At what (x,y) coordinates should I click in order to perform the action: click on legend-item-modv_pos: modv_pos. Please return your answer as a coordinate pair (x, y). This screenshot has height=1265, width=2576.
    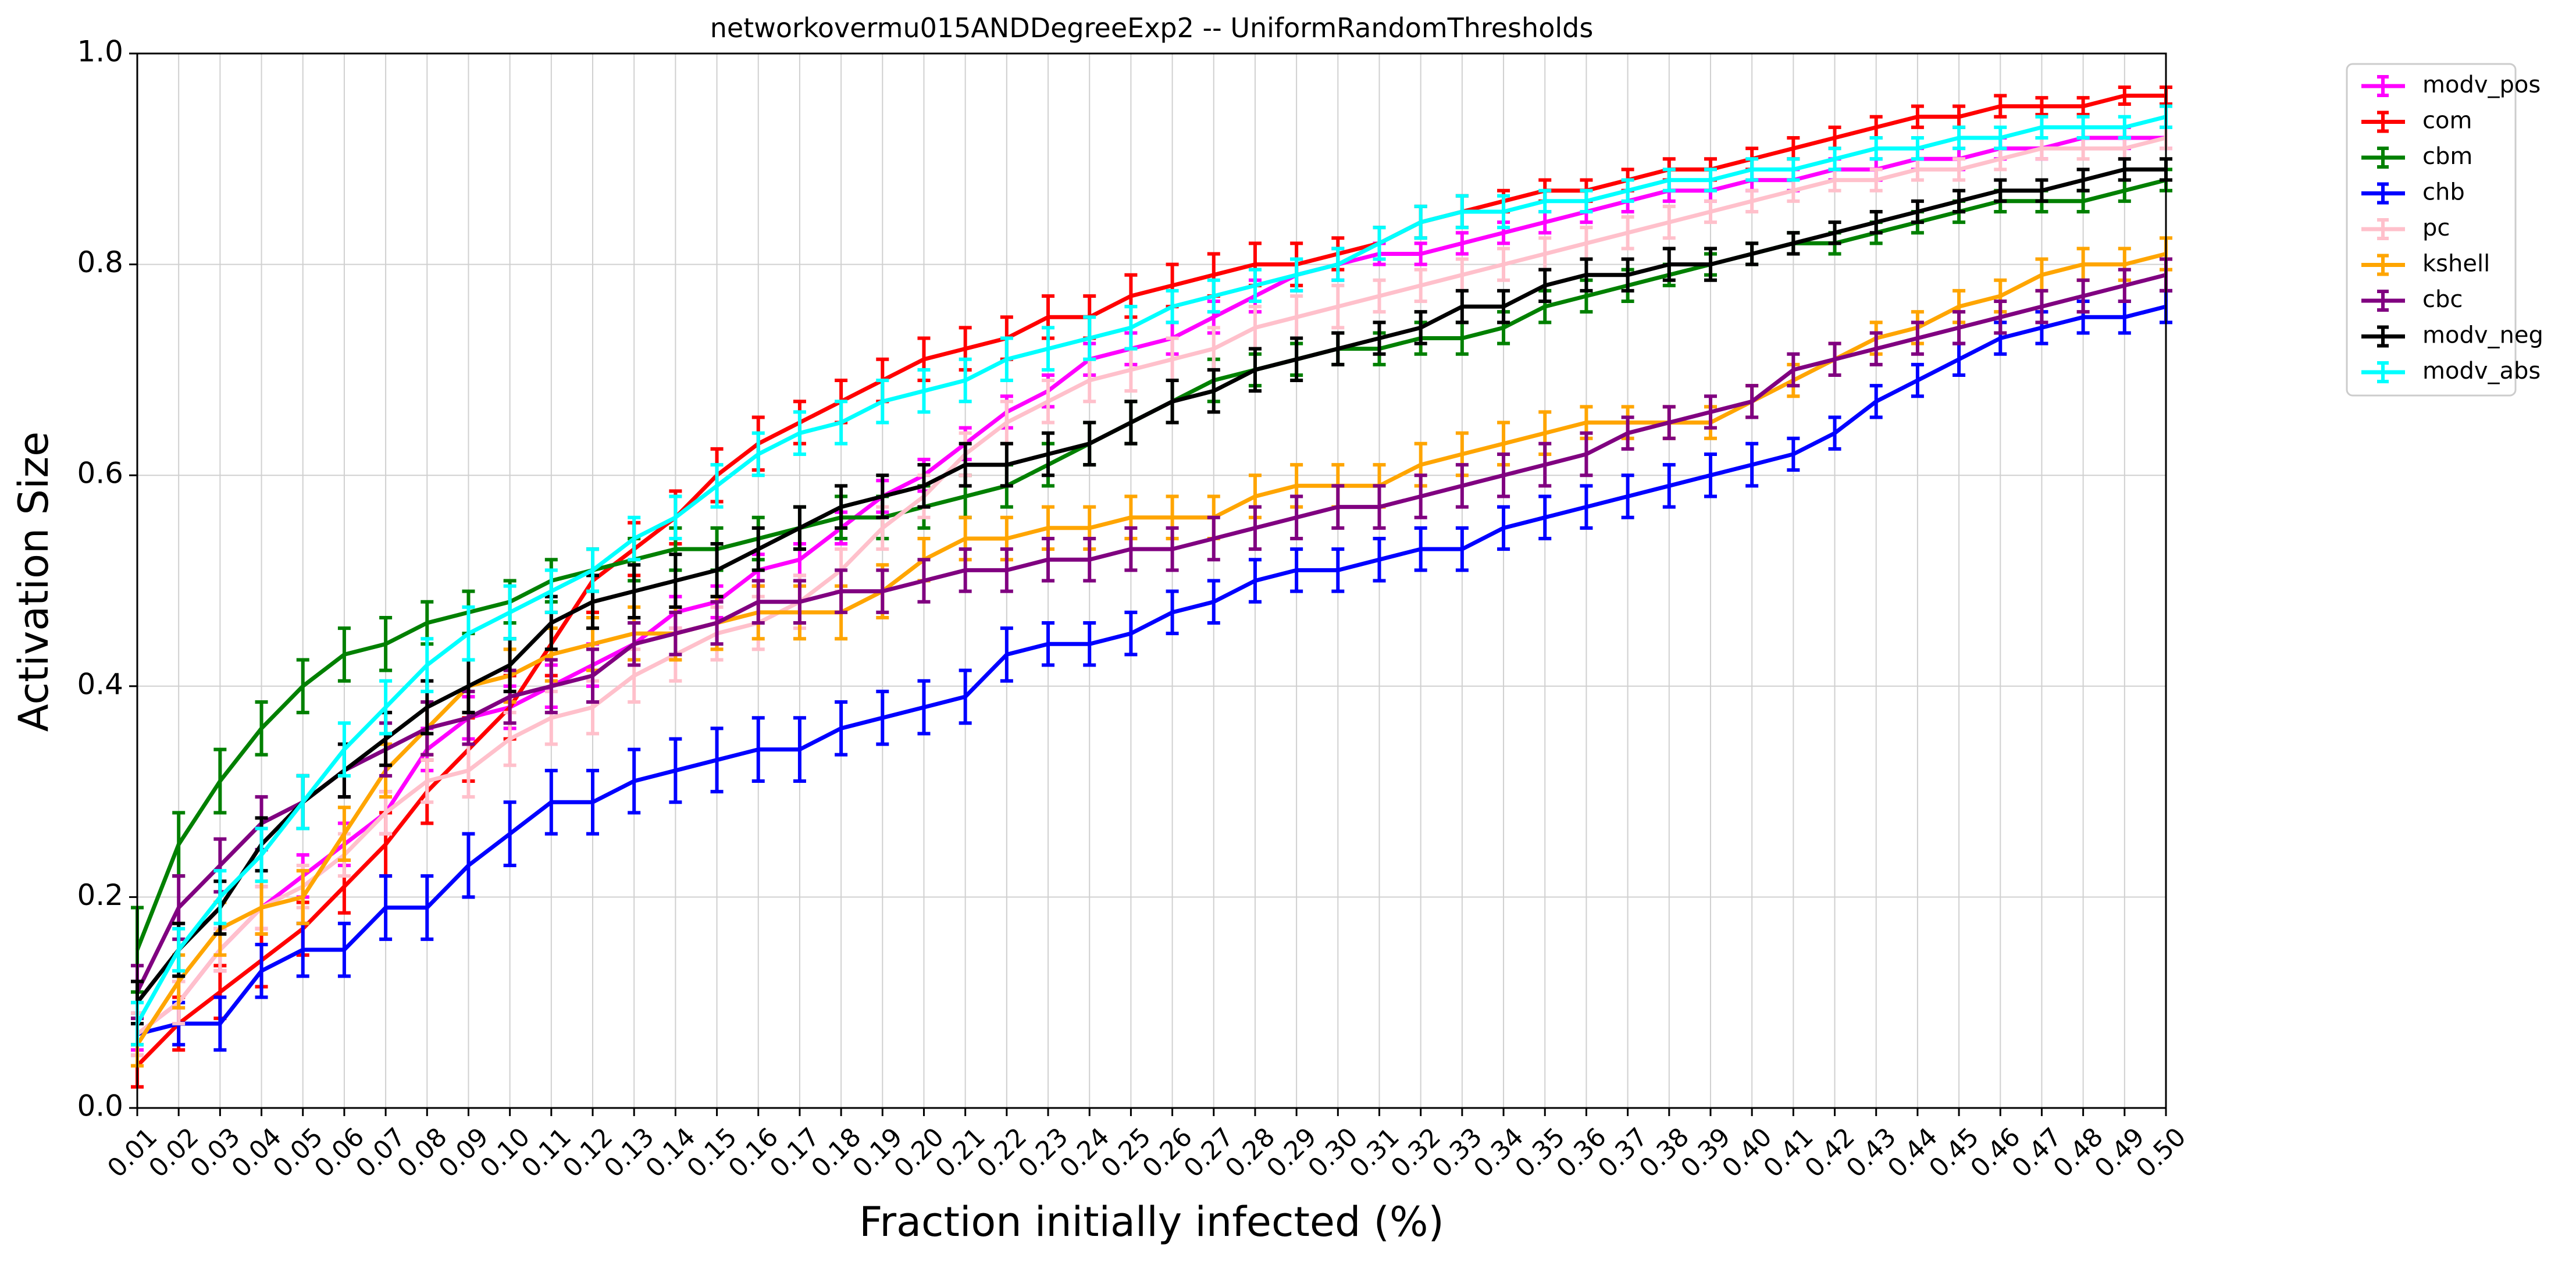
    Looking at the image, I should click on (2451, 85).